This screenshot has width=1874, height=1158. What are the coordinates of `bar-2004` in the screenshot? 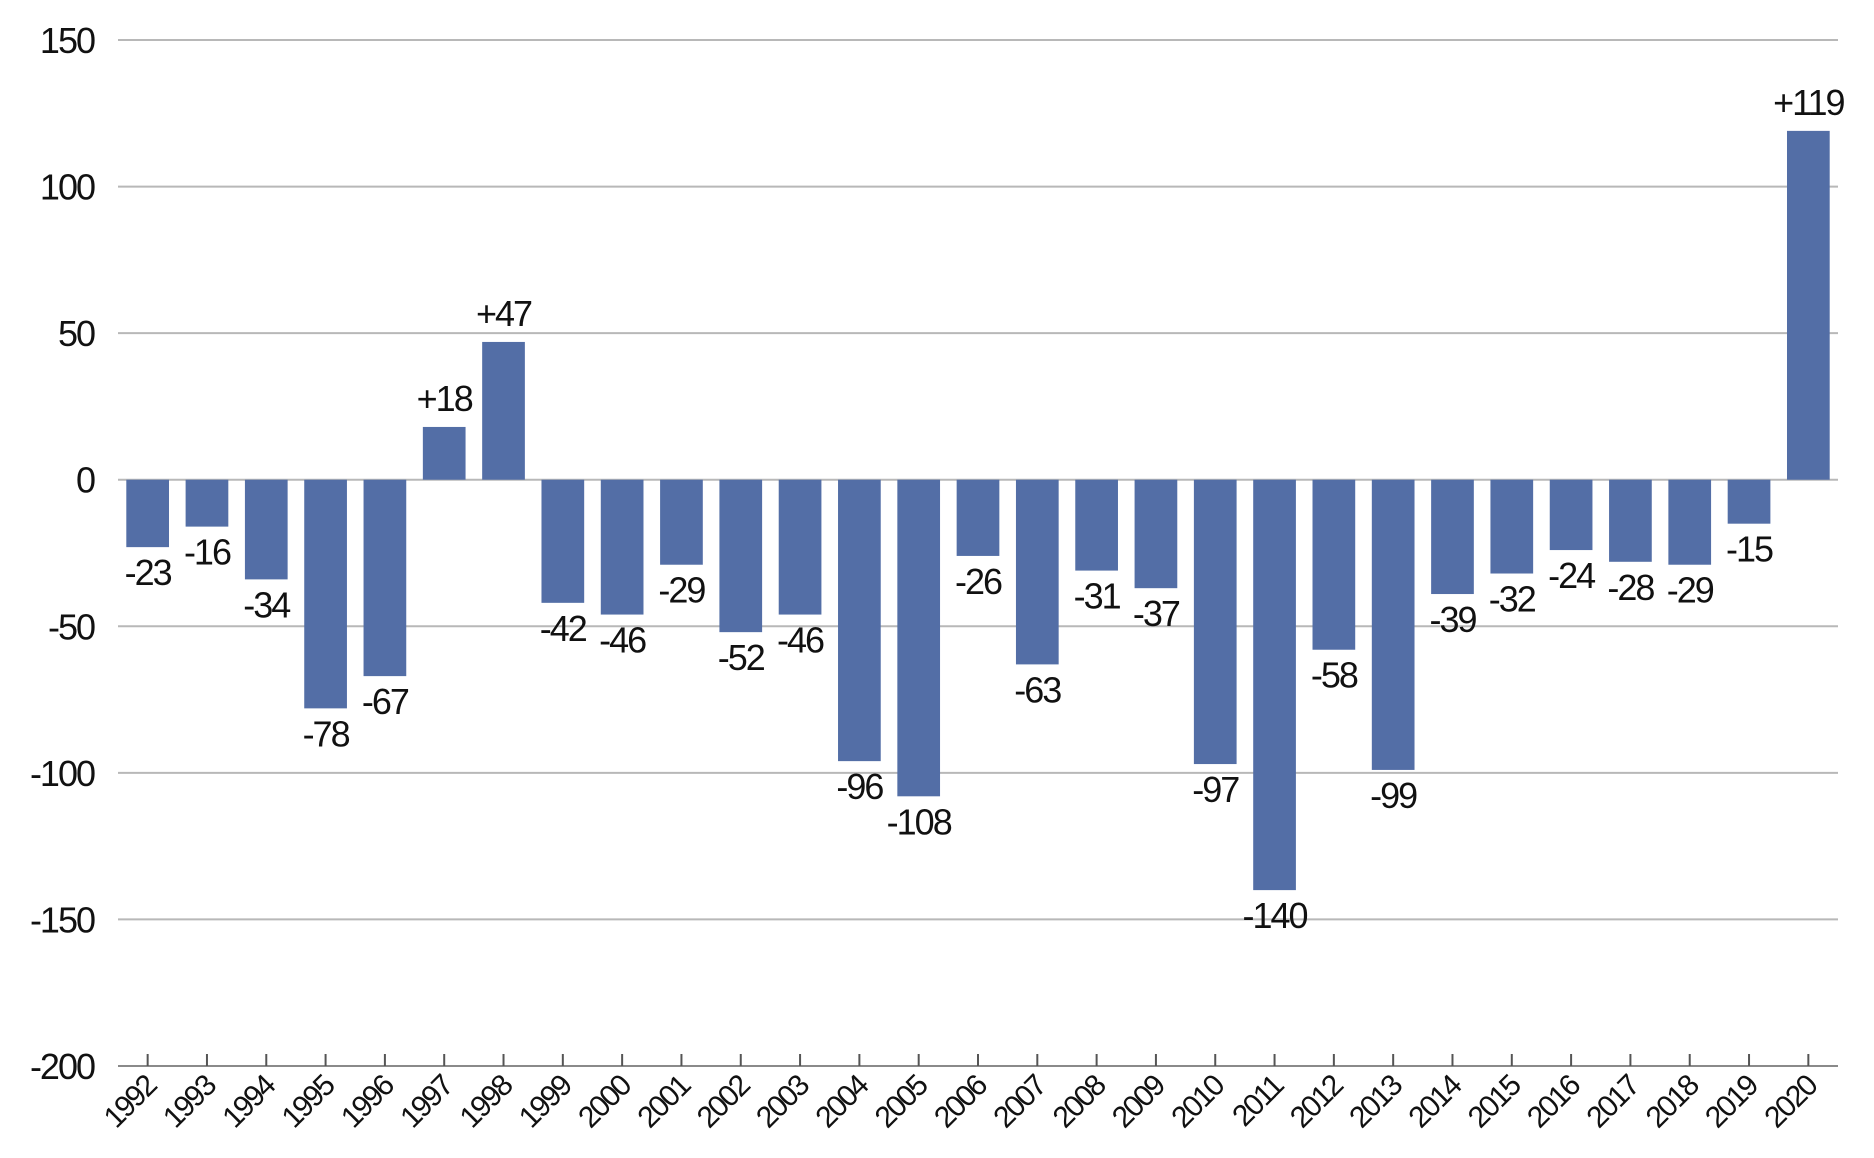 It's located at (859, 620).